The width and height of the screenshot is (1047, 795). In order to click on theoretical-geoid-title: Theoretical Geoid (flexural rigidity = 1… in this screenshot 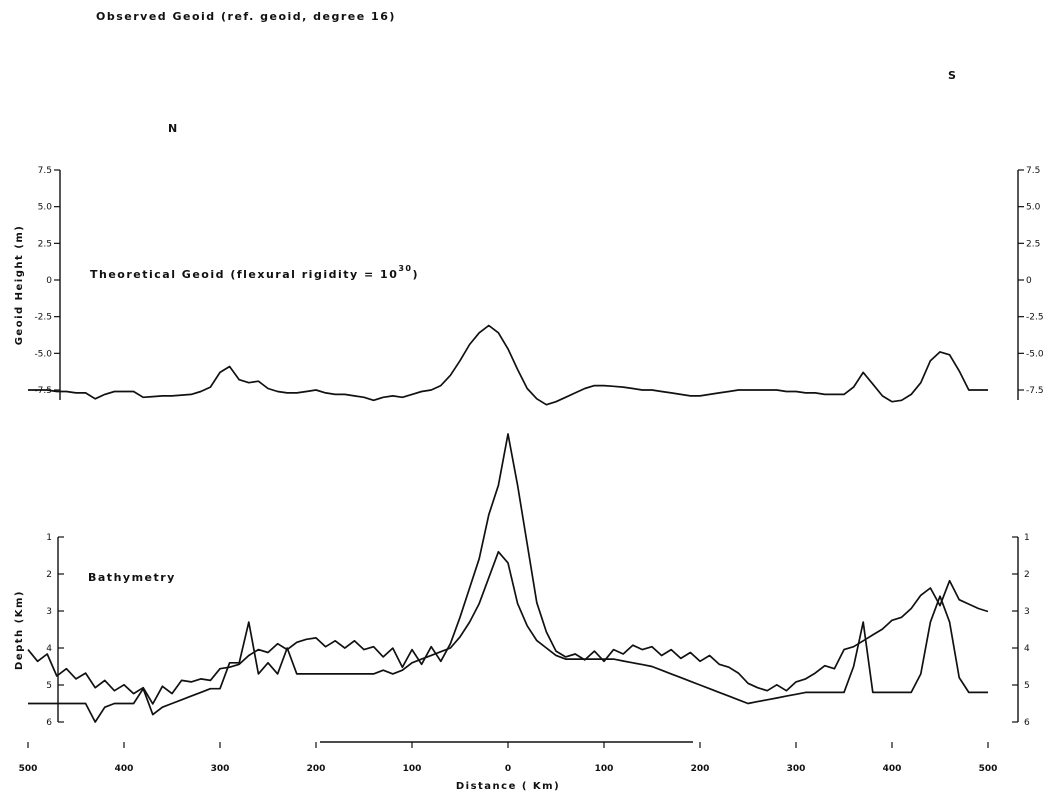, I will do `click(254, 272)`.